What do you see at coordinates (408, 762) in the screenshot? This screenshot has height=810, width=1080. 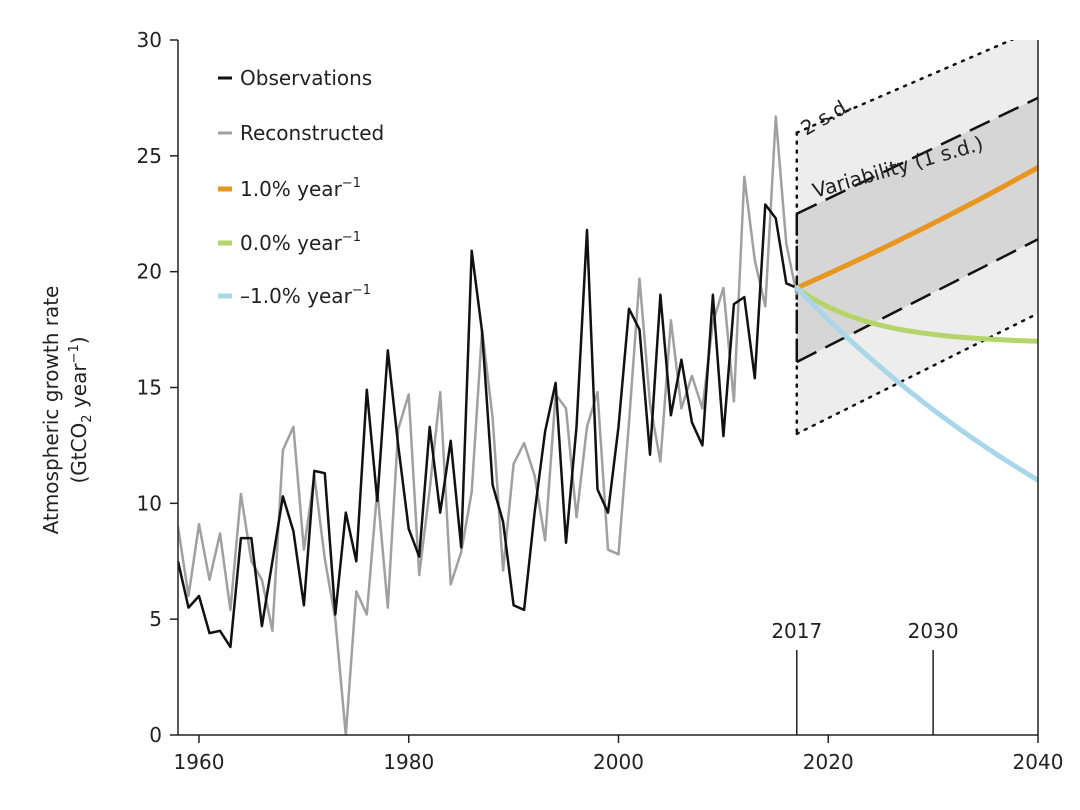 I see `x-tick-label-1980: 1980` at bounding box center [408, 762].